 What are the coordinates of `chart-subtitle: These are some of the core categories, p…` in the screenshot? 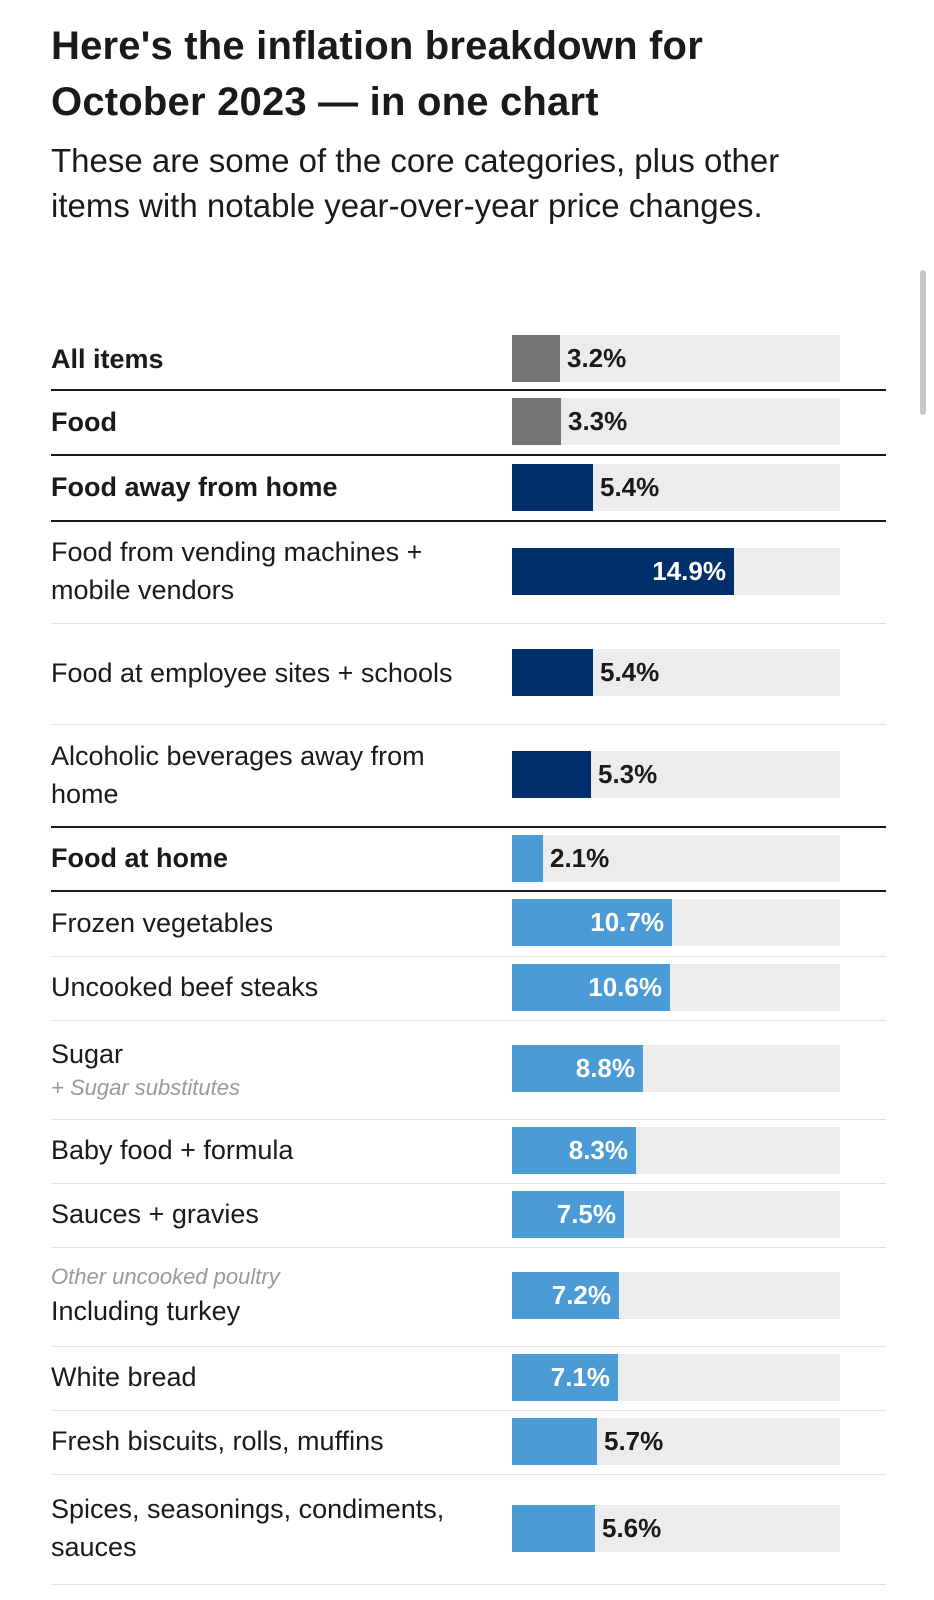 It's located at (415, 183).